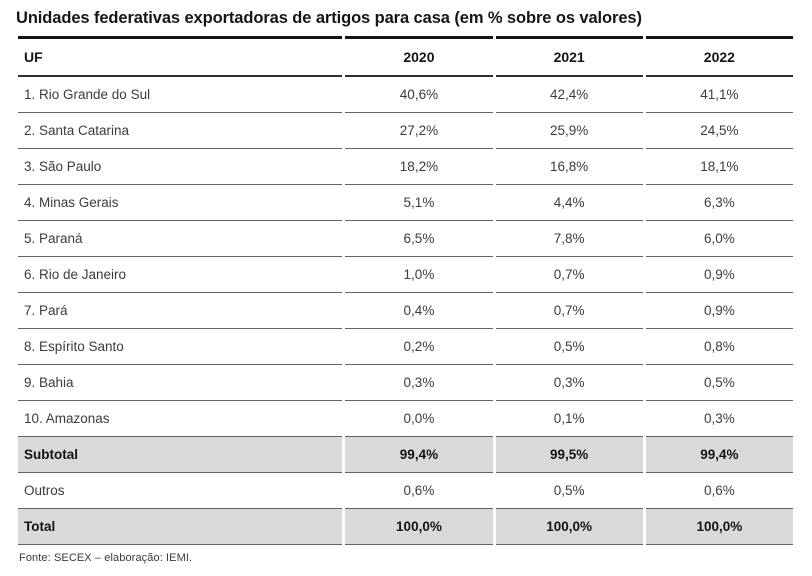 Image resolution: width=812 pixels, height=576 pixels. Describe the element at coordinates (419, 311) in the screenshot. I see `value-cell: 0,4%` at that location.